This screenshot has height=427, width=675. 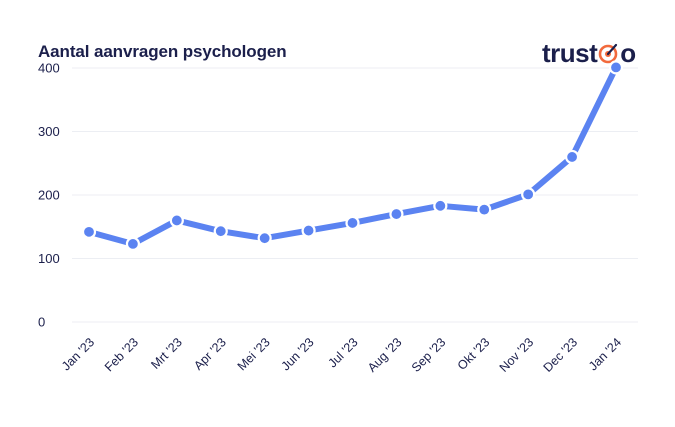 What do you see at coordinates (121, 354) in the screenshot?
I see `x-tick-label: Feb '23` at bounding box center [121, 354].